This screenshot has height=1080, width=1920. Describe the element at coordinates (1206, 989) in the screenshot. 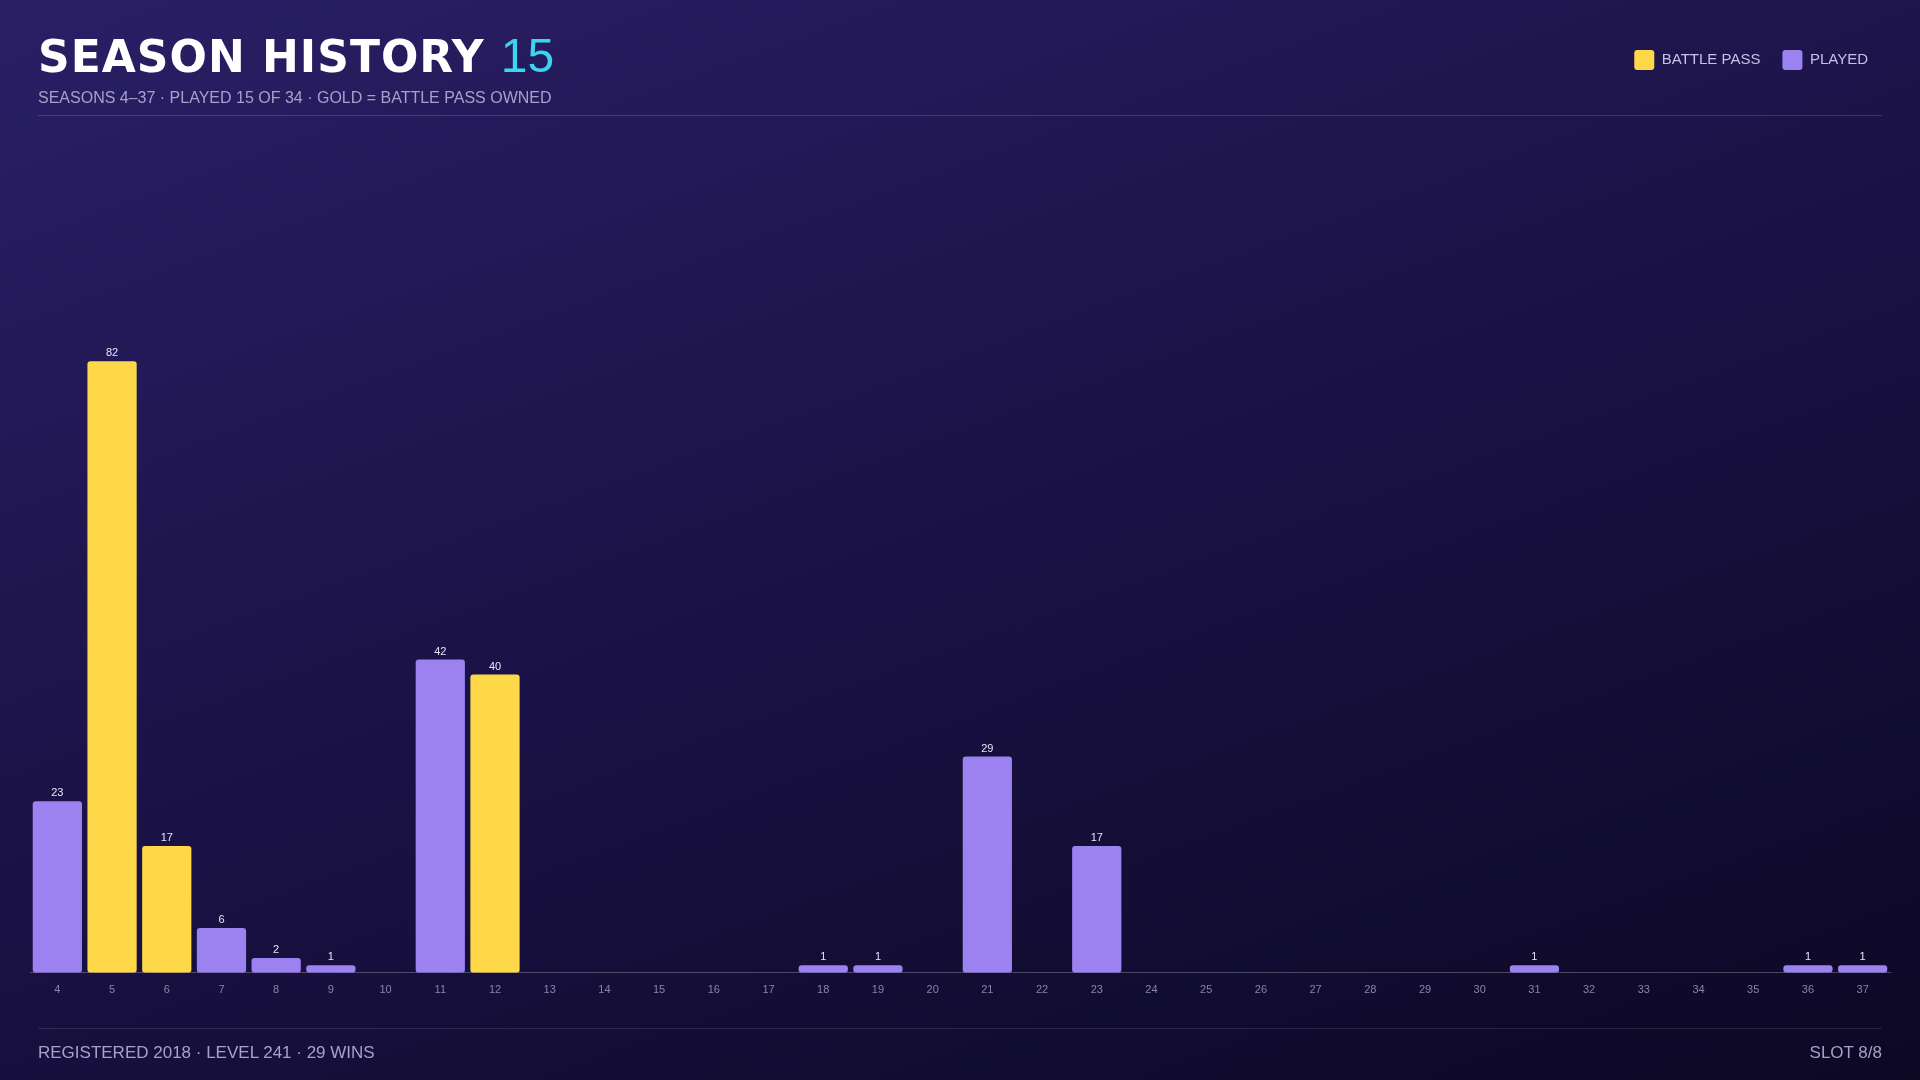

I see `x-tick-label: 25` at that location.